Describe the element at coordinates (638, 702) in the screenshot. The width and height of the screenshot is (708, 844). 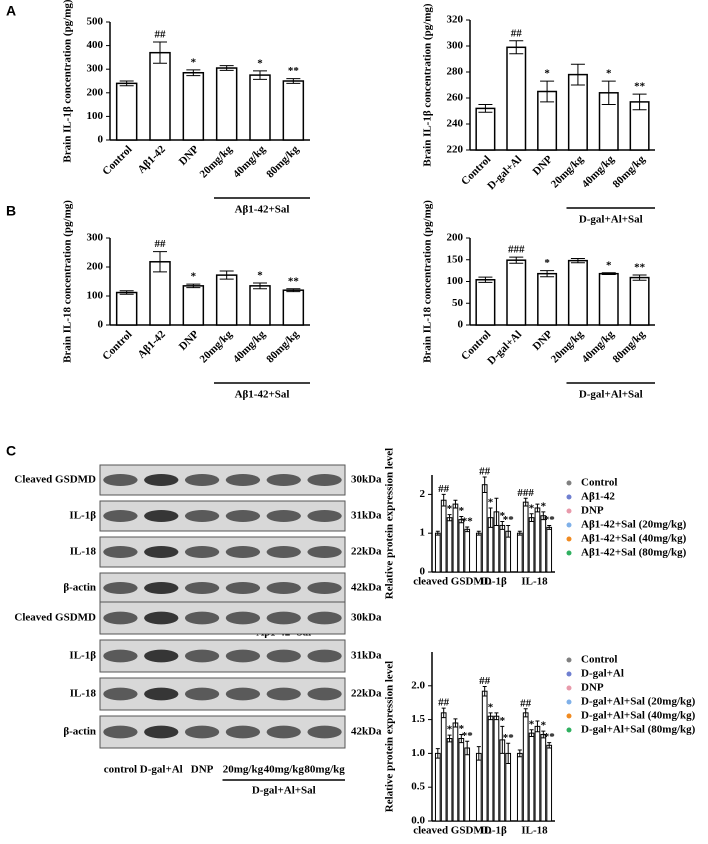
I see `legend-label: D-gal+Al+Sal (20mg/kg)` at that location.